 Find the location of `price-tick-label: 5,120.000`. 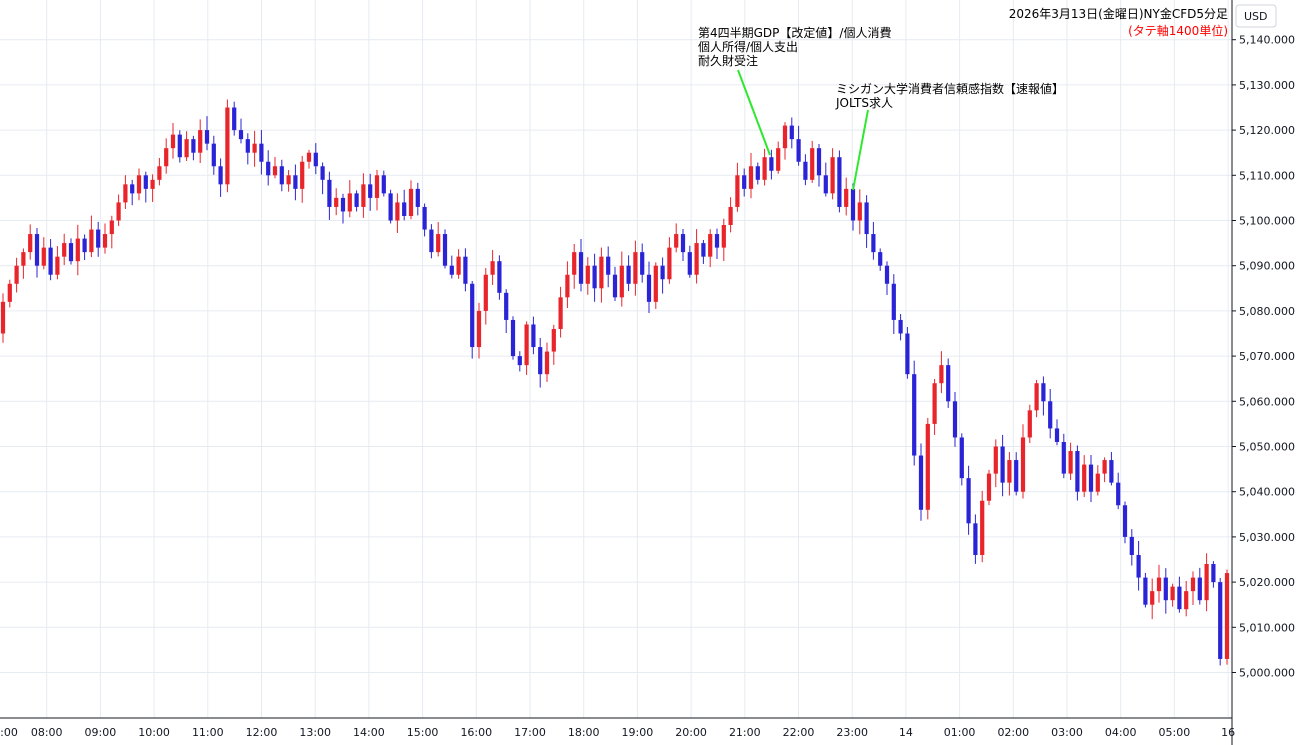

price-tick-label: 5,120.000 is located at coordinates (1267, 130).